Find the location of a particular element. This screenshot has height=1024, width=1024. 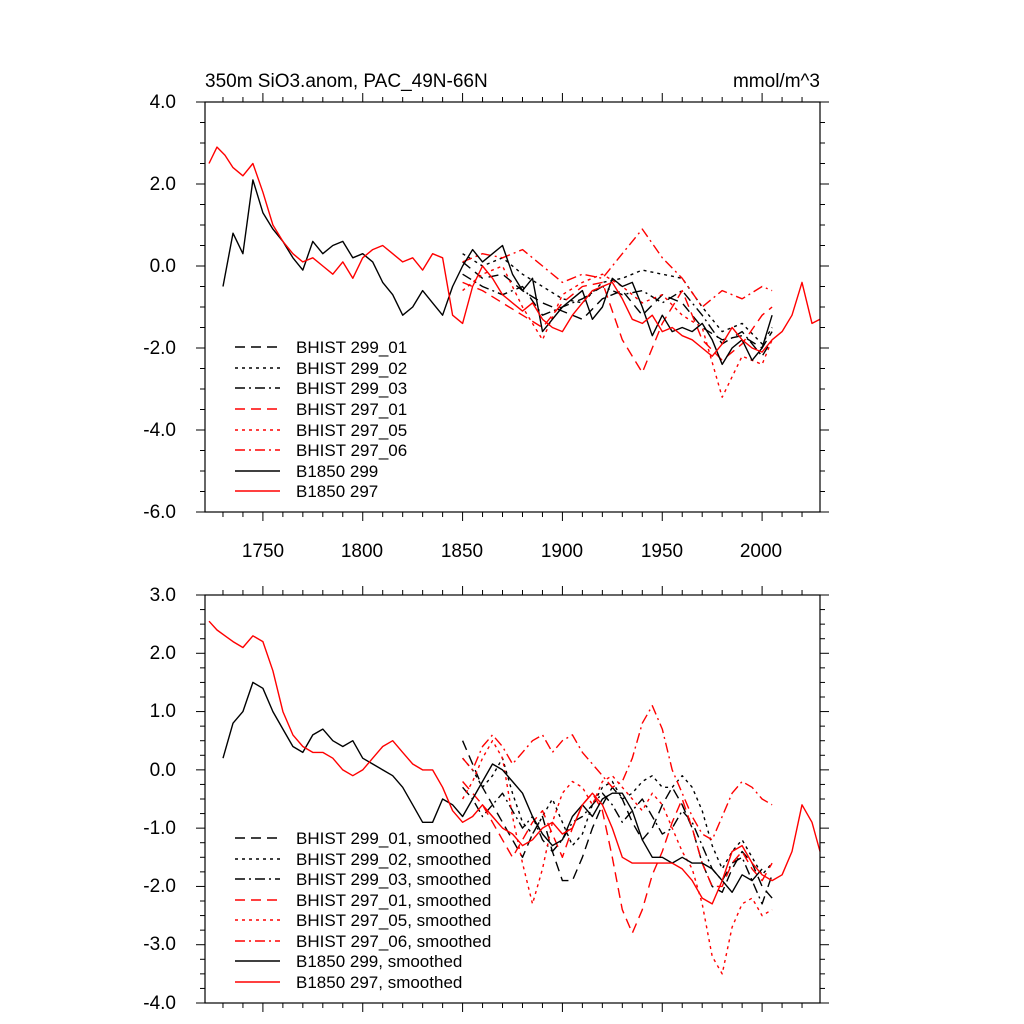

legend-label: BHIST 299_03 is located at coordinates (351, 388).